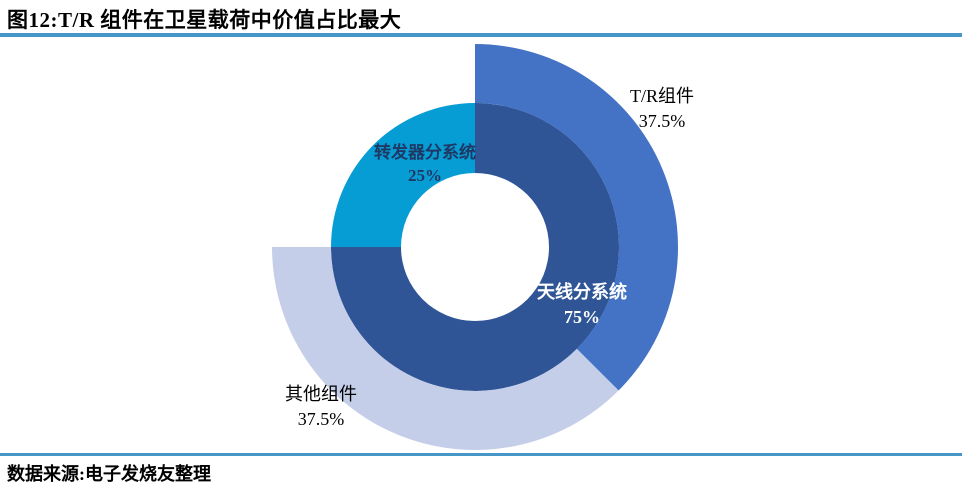  Describe the element at coordinates (662, 109) in the screenshot. I see `label-tr-module: T/R组件 37.5%` at that location.